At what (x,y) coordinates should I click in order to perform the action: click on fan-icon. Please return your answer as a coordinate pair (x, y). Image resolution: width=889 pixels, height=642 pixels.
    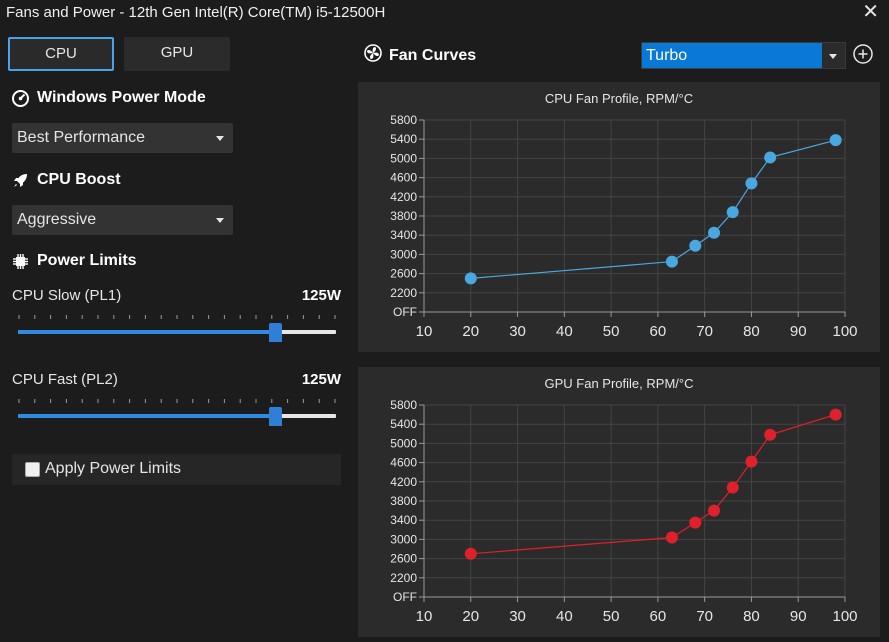
    Looking at the image, I should click on (373, 55).